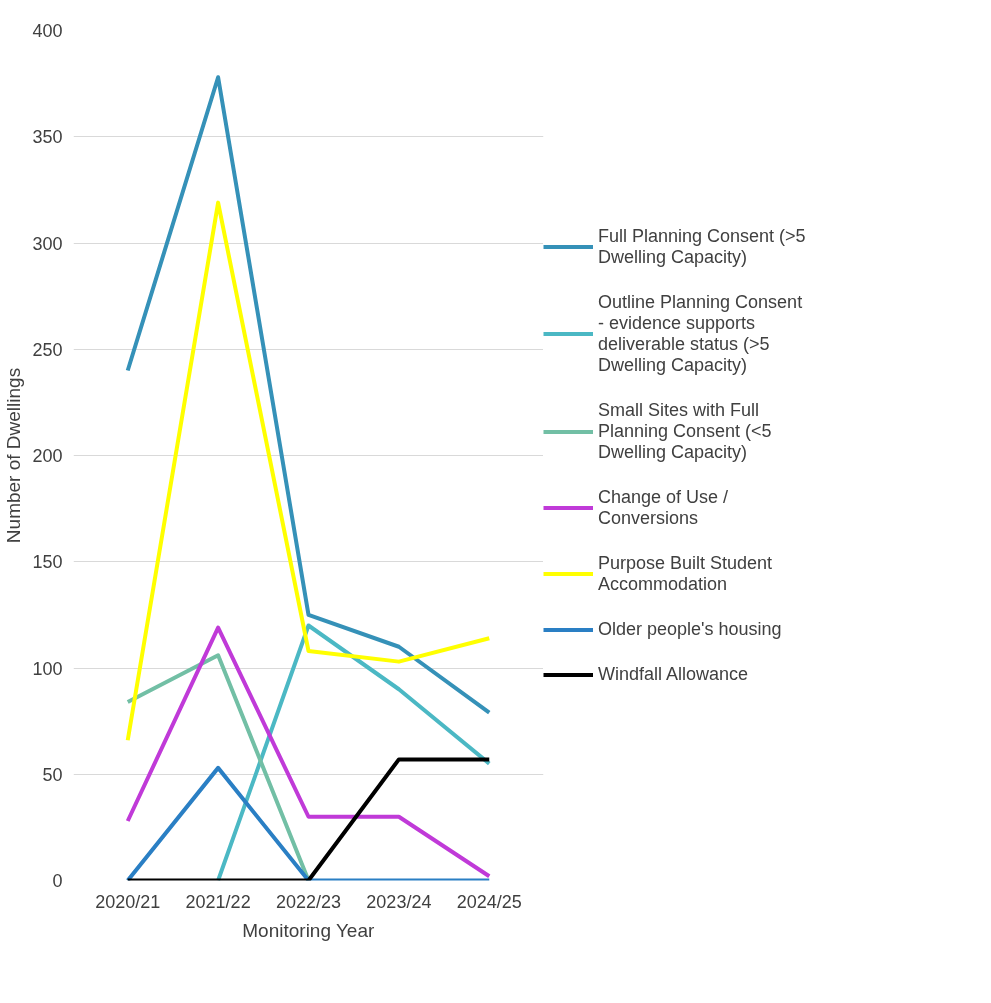 The width and height of the screenshot is (991, 1003). What do you see at coordinates (700, 333) in the screenshot?
I see `legend-label: Outline Planning Consent - evidence supports deliverable status (>5 Dwelling Capacity)` at bounding box center [700, 333].